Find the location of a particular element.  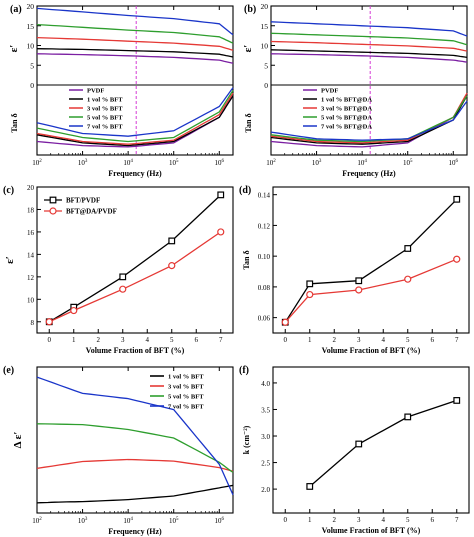

panel-f-y-tick-label: 3.0 is located at coordinates (265, 437).